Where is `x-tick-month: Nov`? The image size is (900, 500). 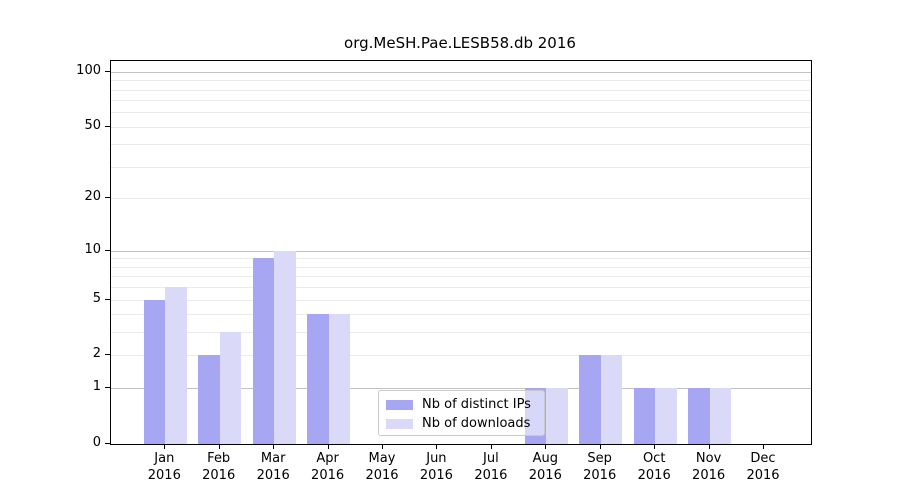 x-tick-month: Nov is located at coordinates (708, 458).